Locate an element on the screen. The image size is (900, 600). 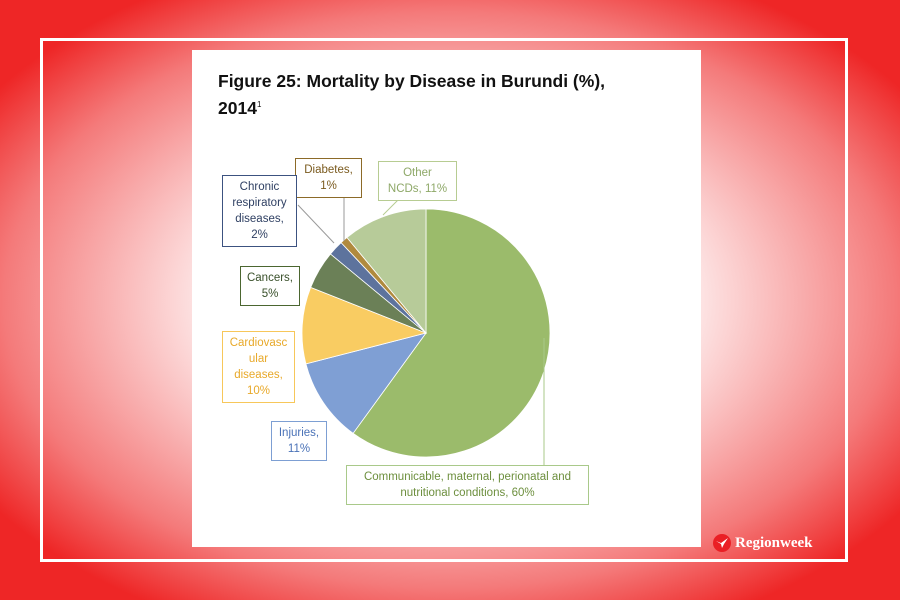
label-other-ncds: Other NCDs, 11% is located at coordinates (417, 181).